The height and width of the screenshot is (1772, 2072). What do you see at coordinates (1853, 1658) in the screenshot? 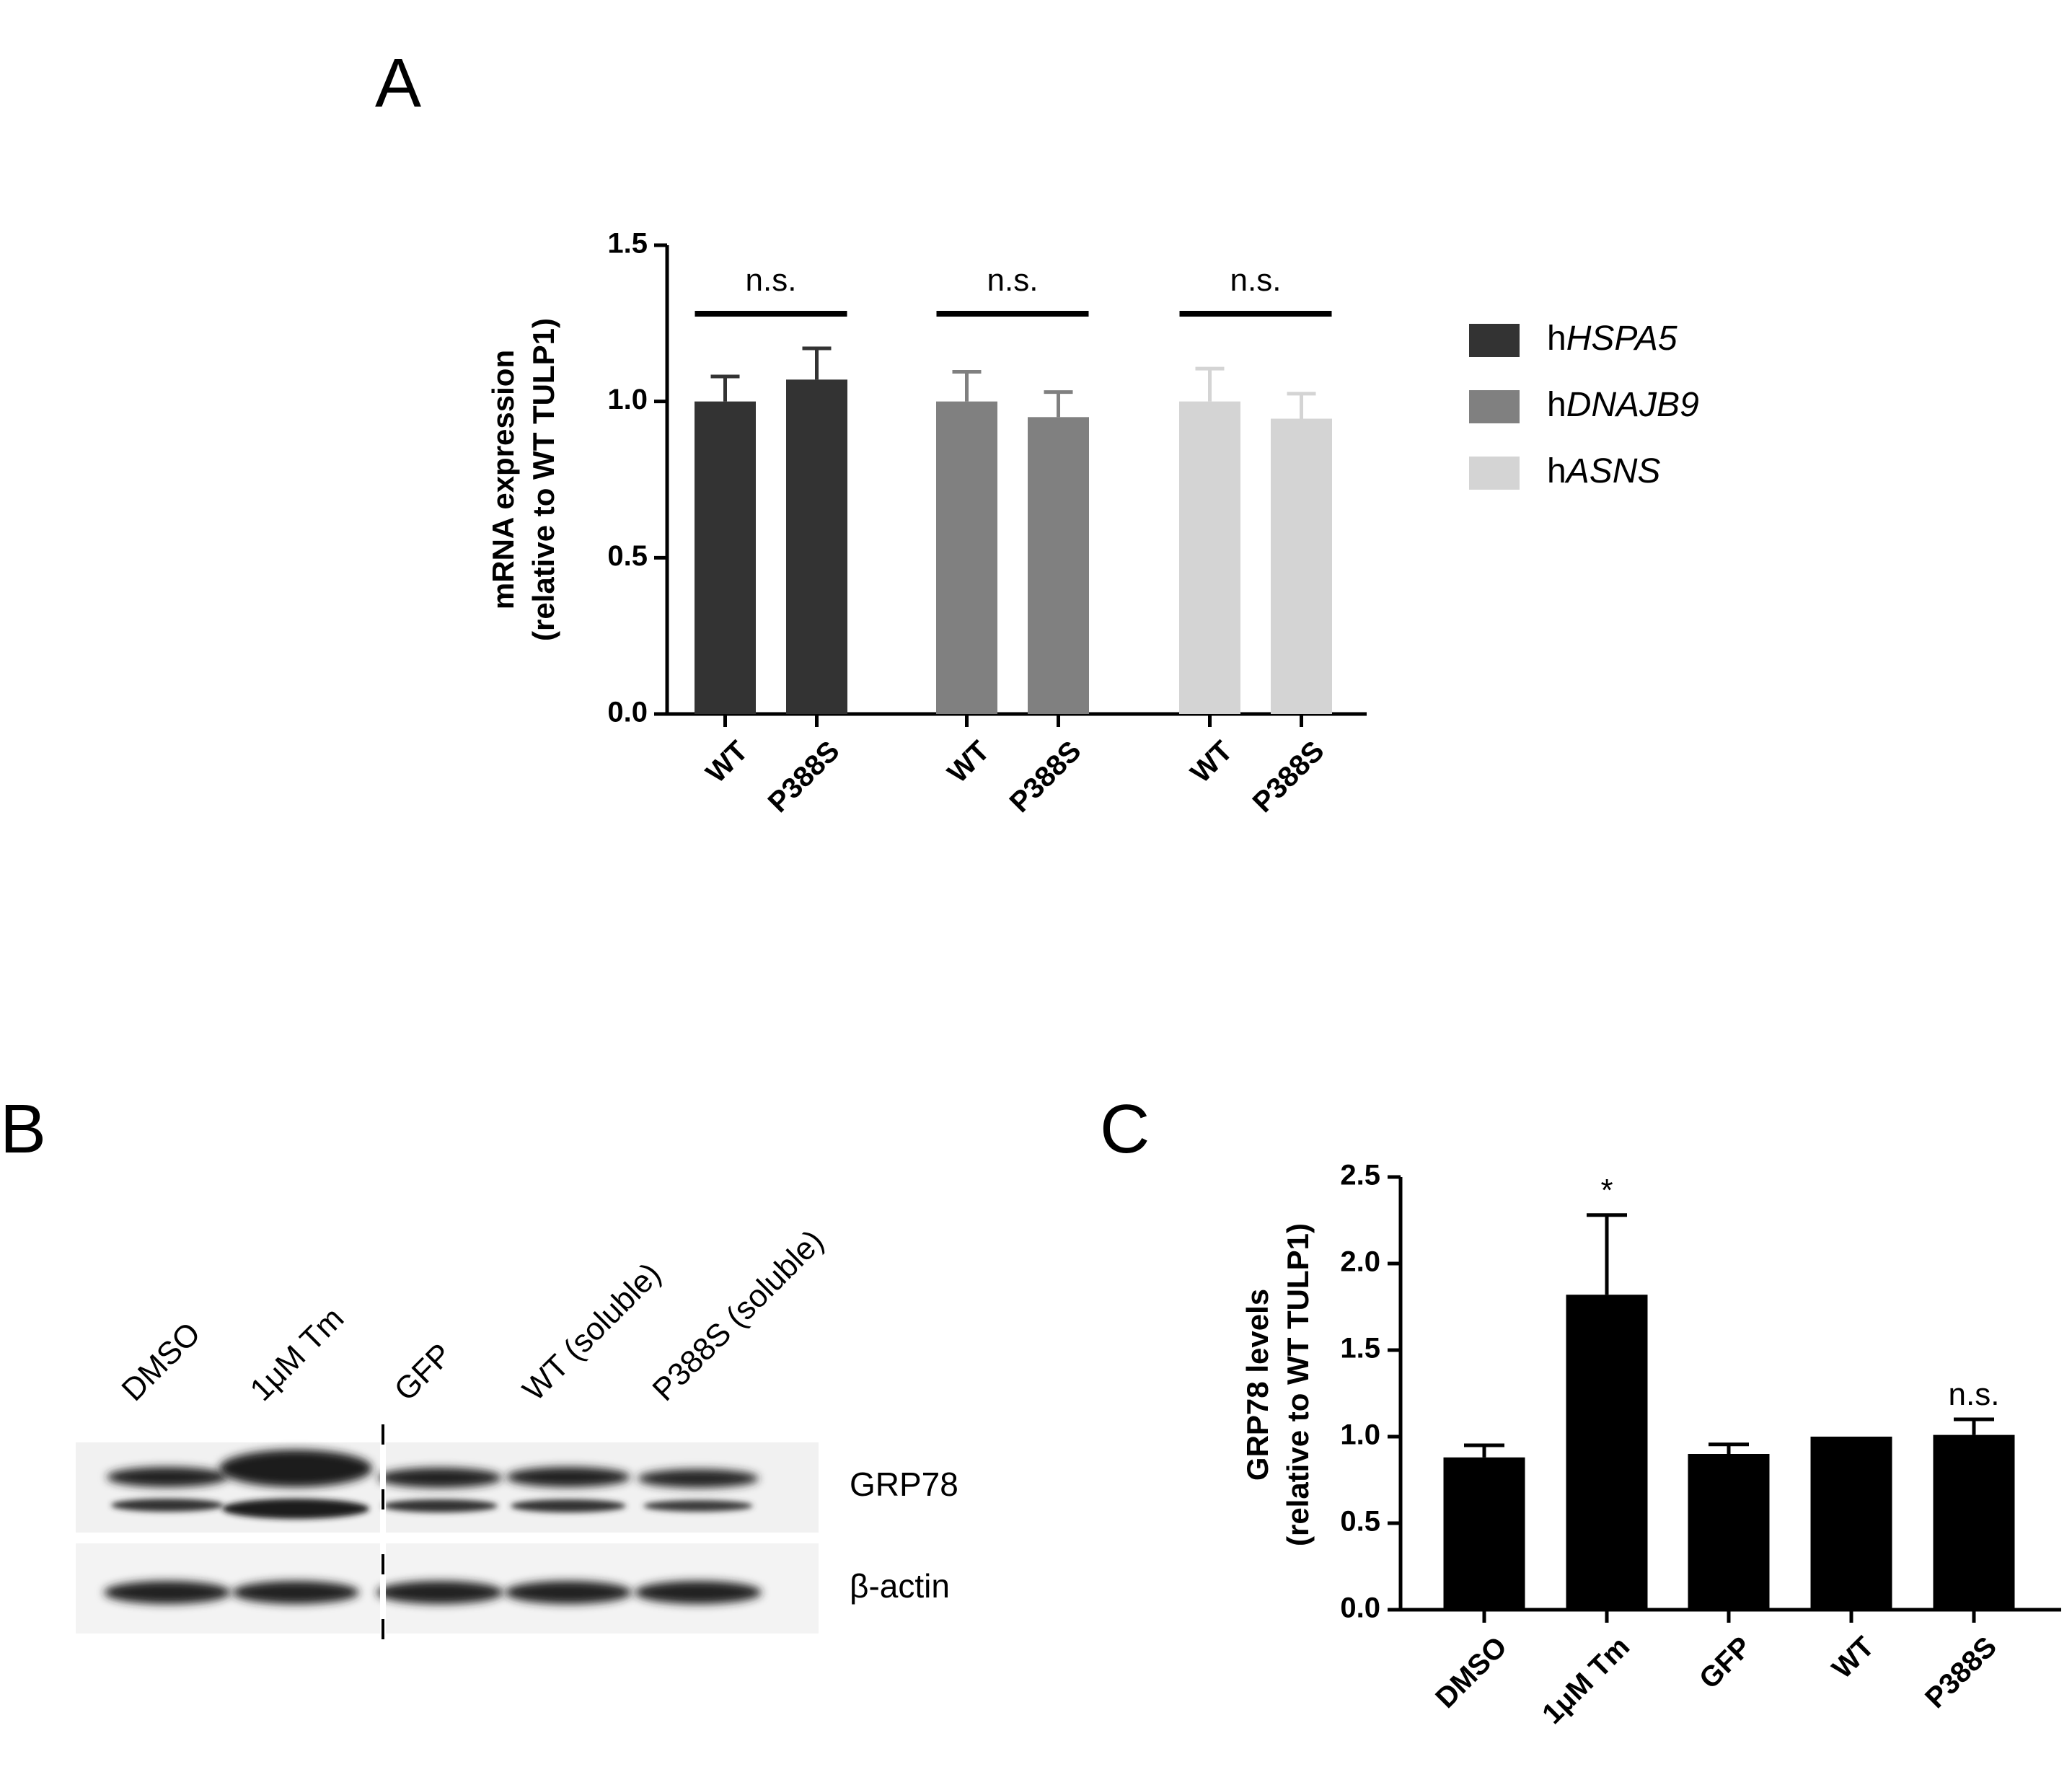
I see `chart-c-xtick-label: WT` at bounding box center [1853, 1658].